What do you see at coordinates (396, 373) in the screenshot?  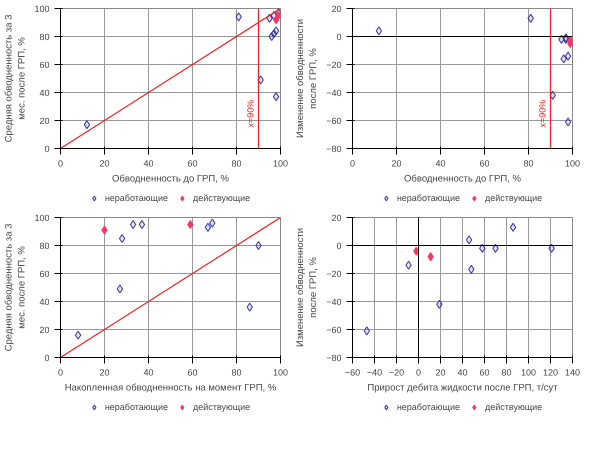 I see `x-tick-label: −20` at bounding box center [396, 373].